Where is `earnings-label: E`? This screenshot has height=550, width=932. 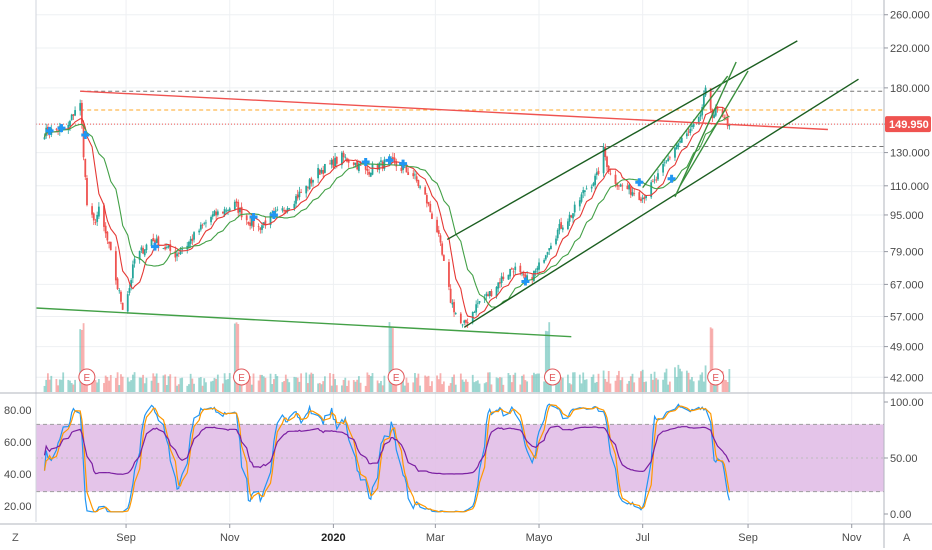
earnings-label: E is located at coordinates (715, 378).